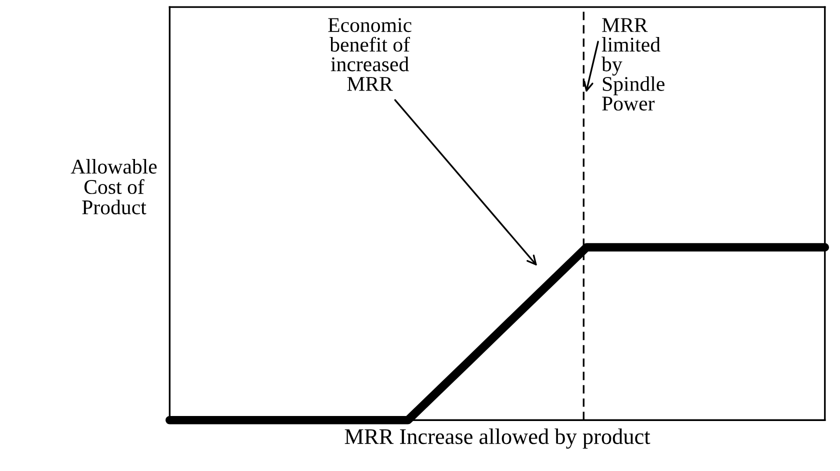 This screenshot has height=471, width=840. Describe the element at coordinates (633, 64) in the screenshot. I see `text: MRR limited by Spindle Power` at that location.